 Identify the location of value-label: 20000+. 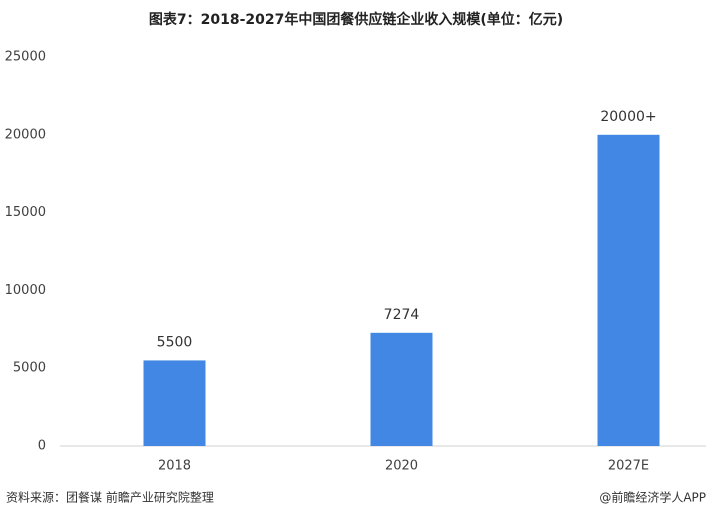
(628, 117).